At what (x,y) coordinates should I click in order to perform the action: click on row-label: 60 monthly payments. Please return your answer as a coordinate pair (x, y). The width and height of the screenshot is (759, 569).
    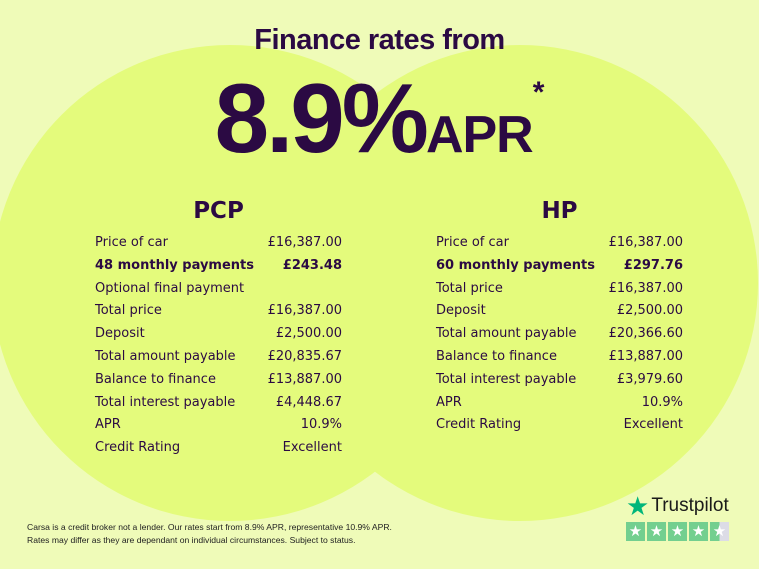
    Looking at the image, I should click on (515, 265).